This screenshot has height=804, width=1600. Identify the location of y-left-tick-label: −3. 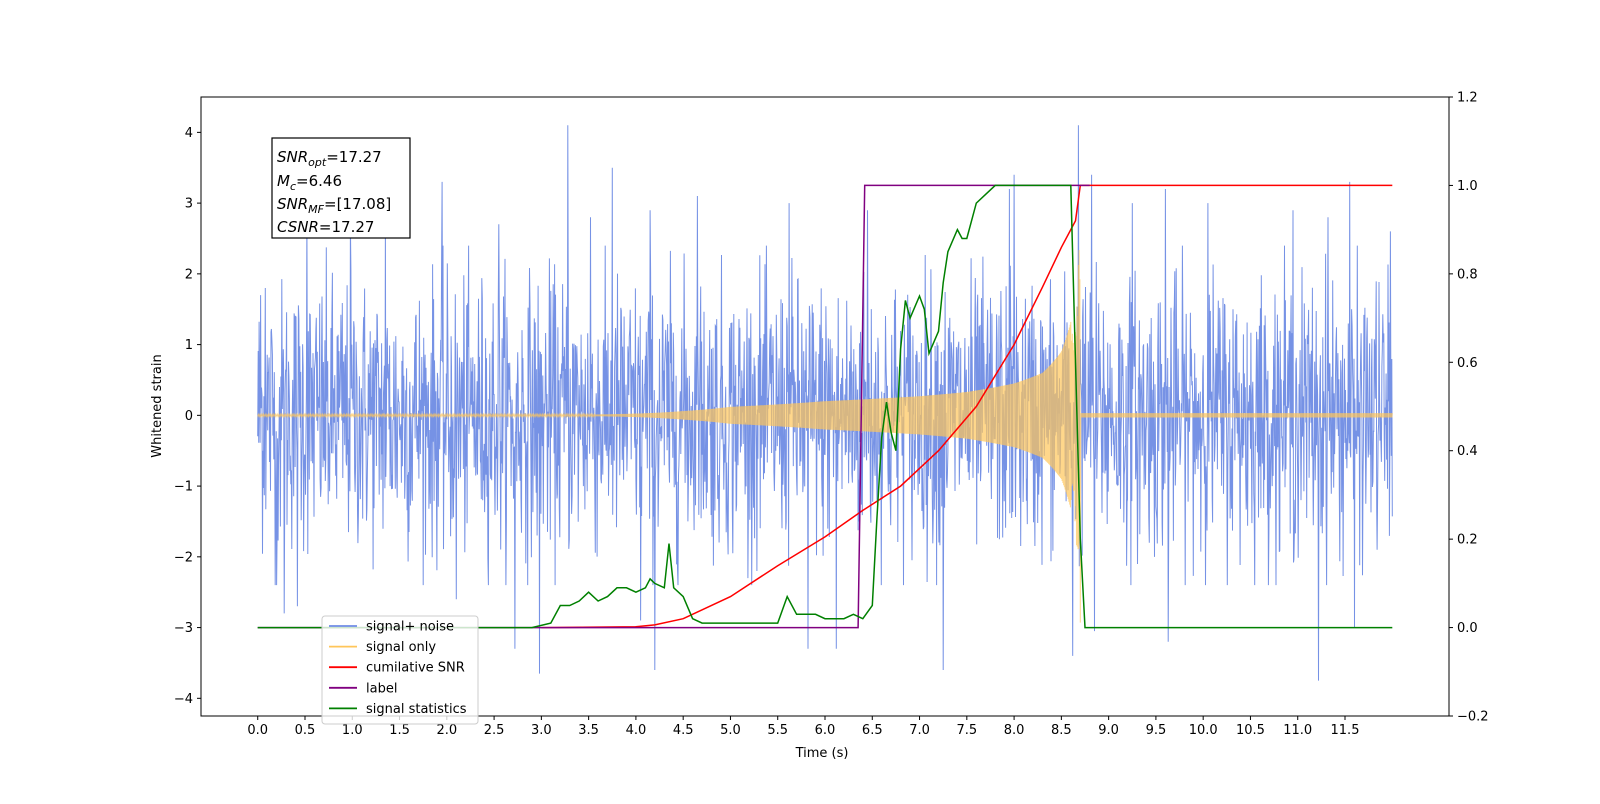
(183, 628).